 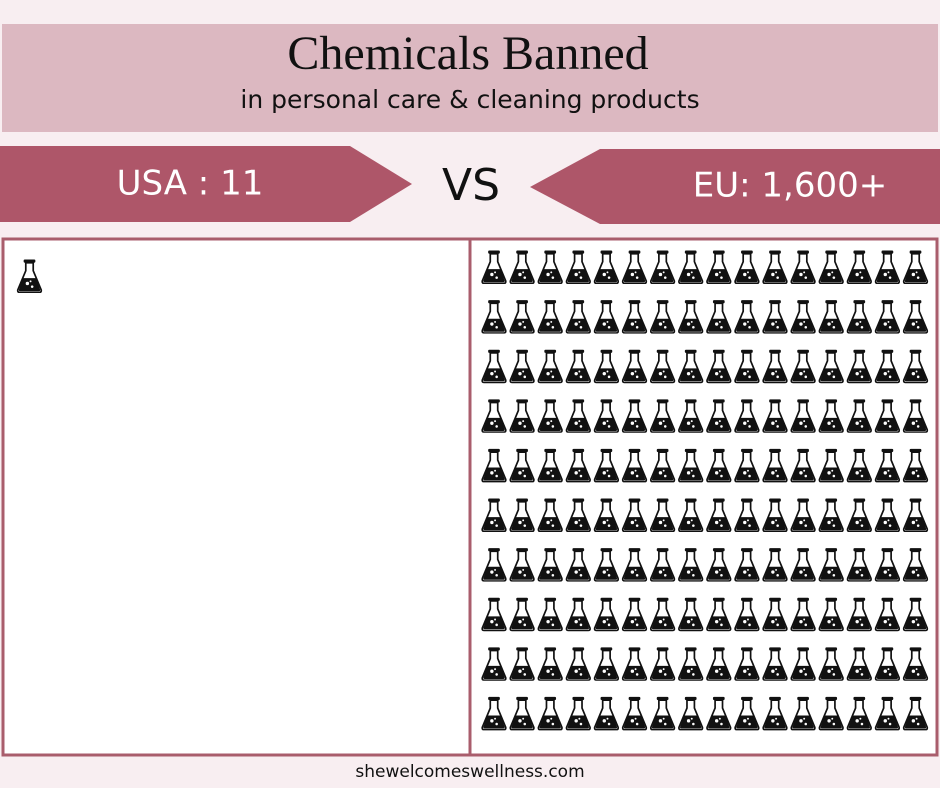 I want to click on left-banner, so click(x=206, y=184).